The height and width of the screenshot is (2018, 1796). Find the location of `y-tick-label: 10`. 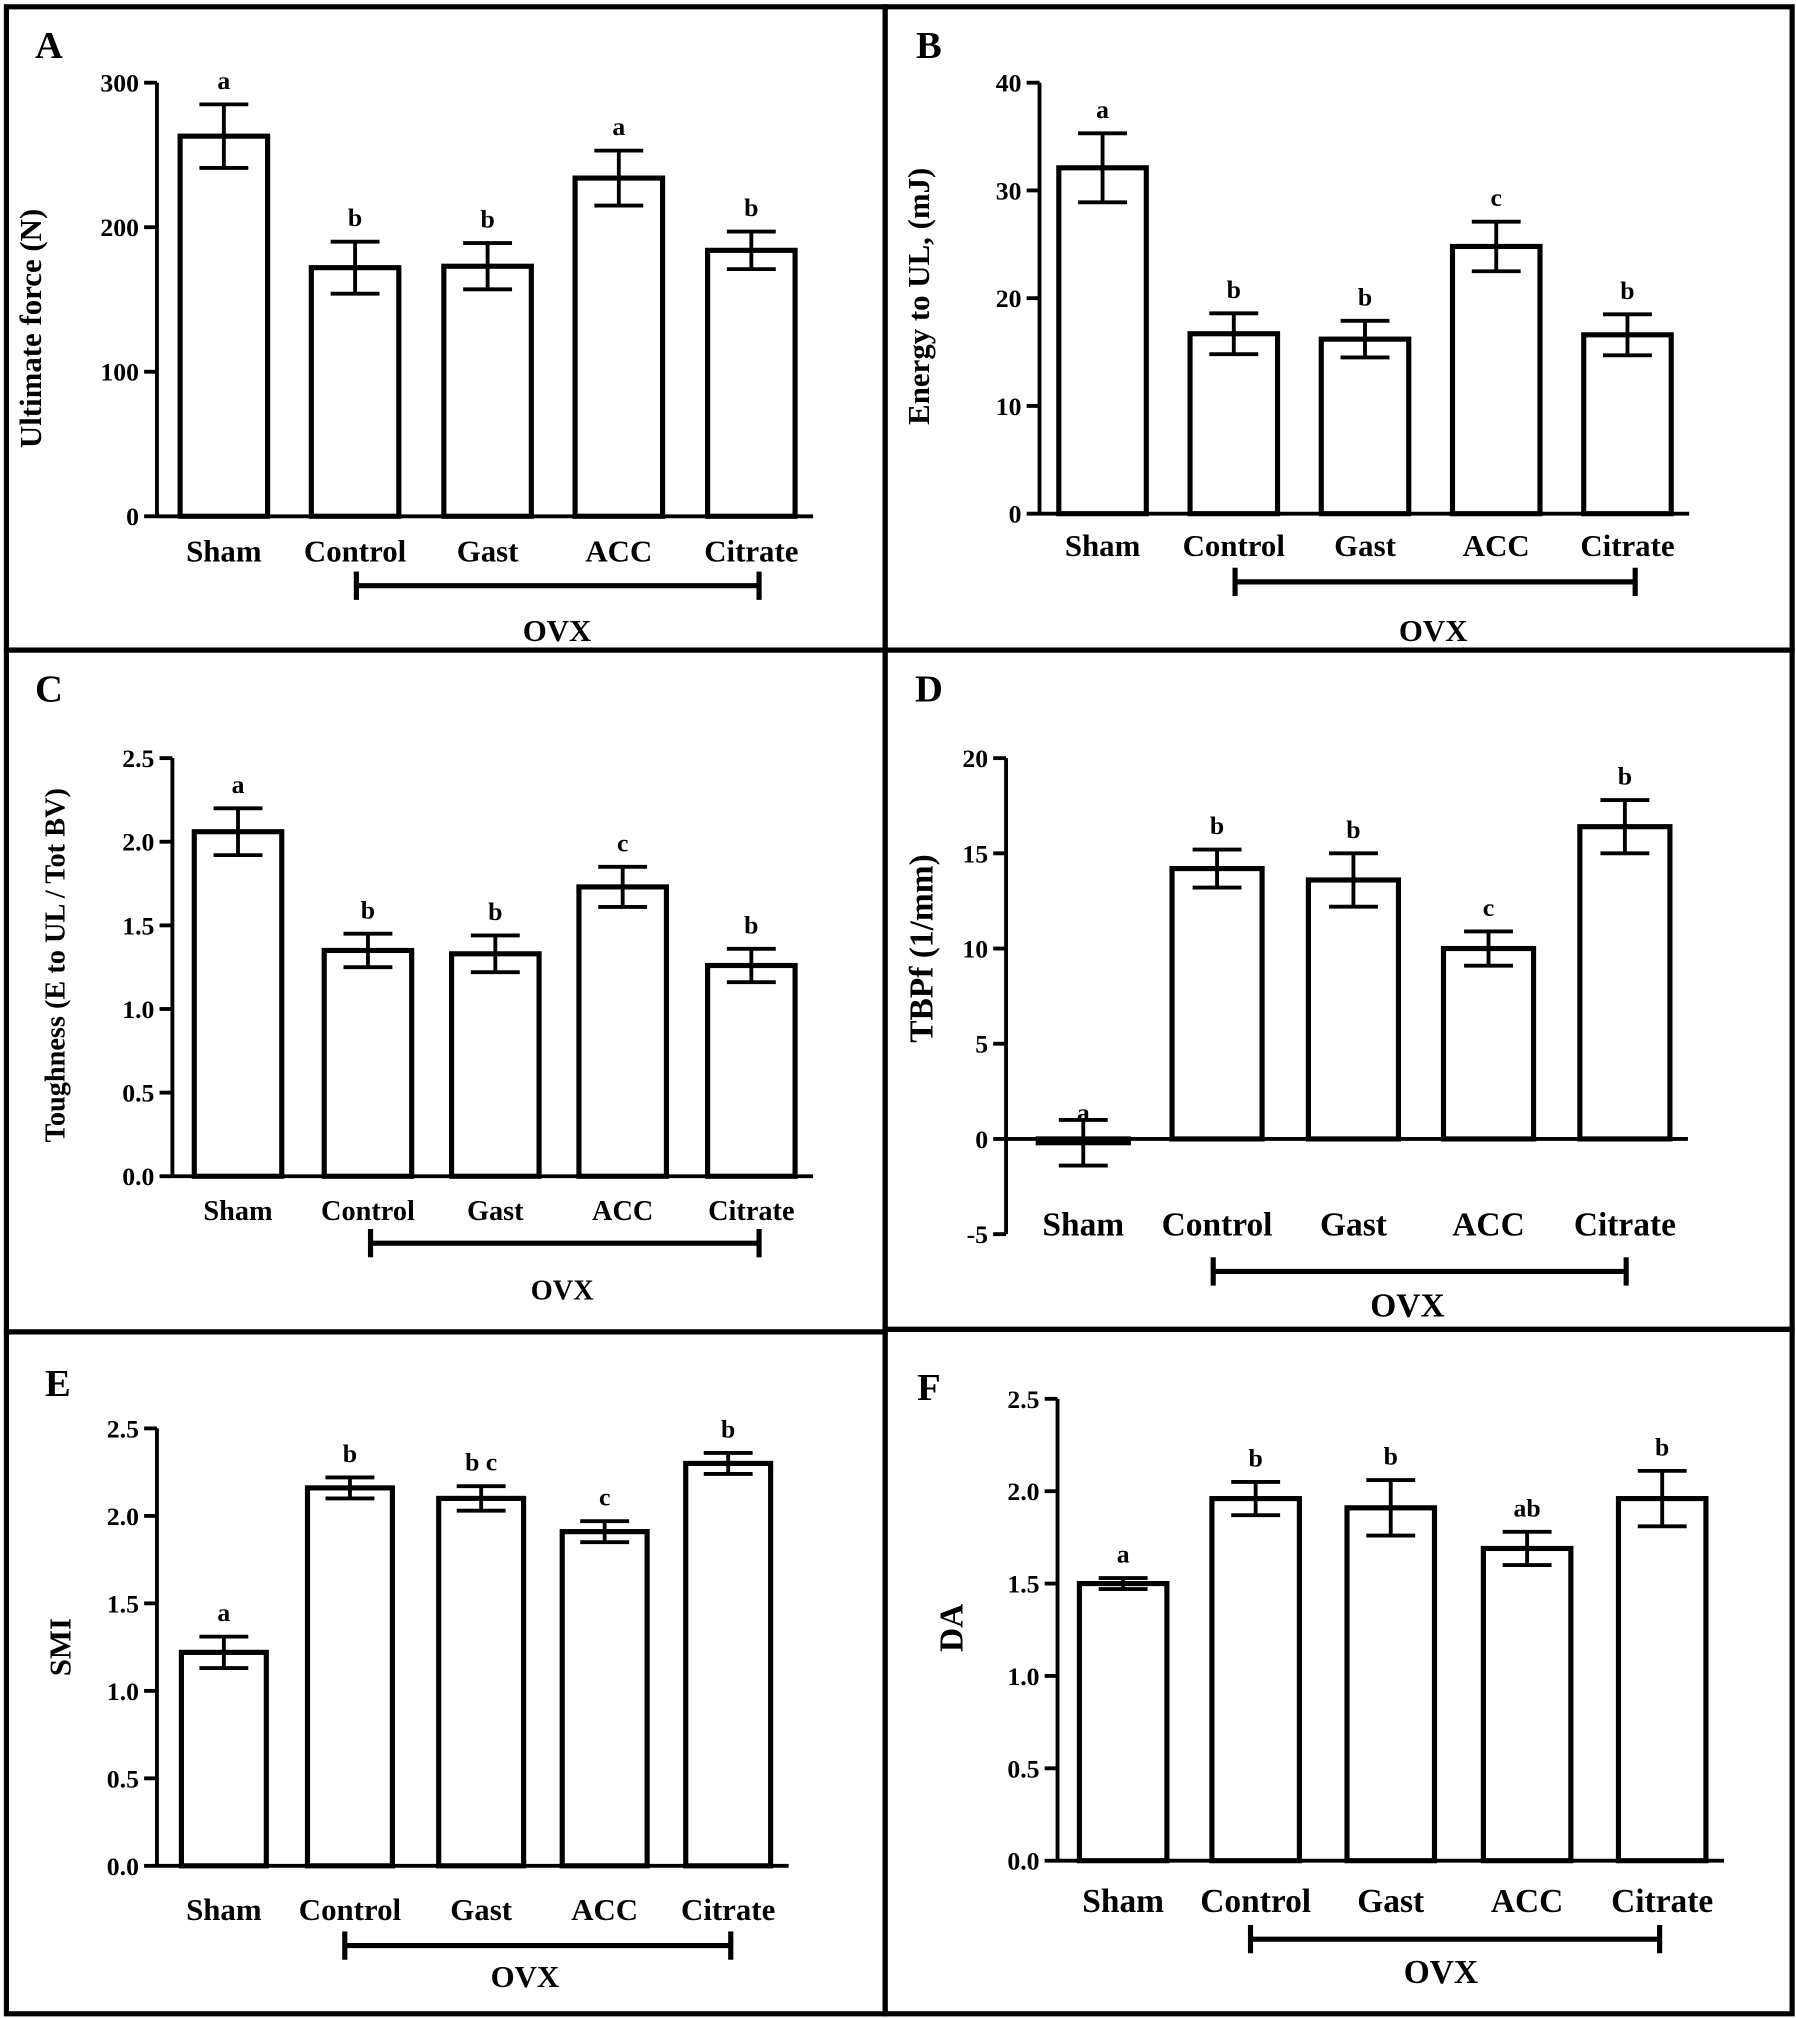

y-tick-label: 10 is located at coordinates (975, 949).